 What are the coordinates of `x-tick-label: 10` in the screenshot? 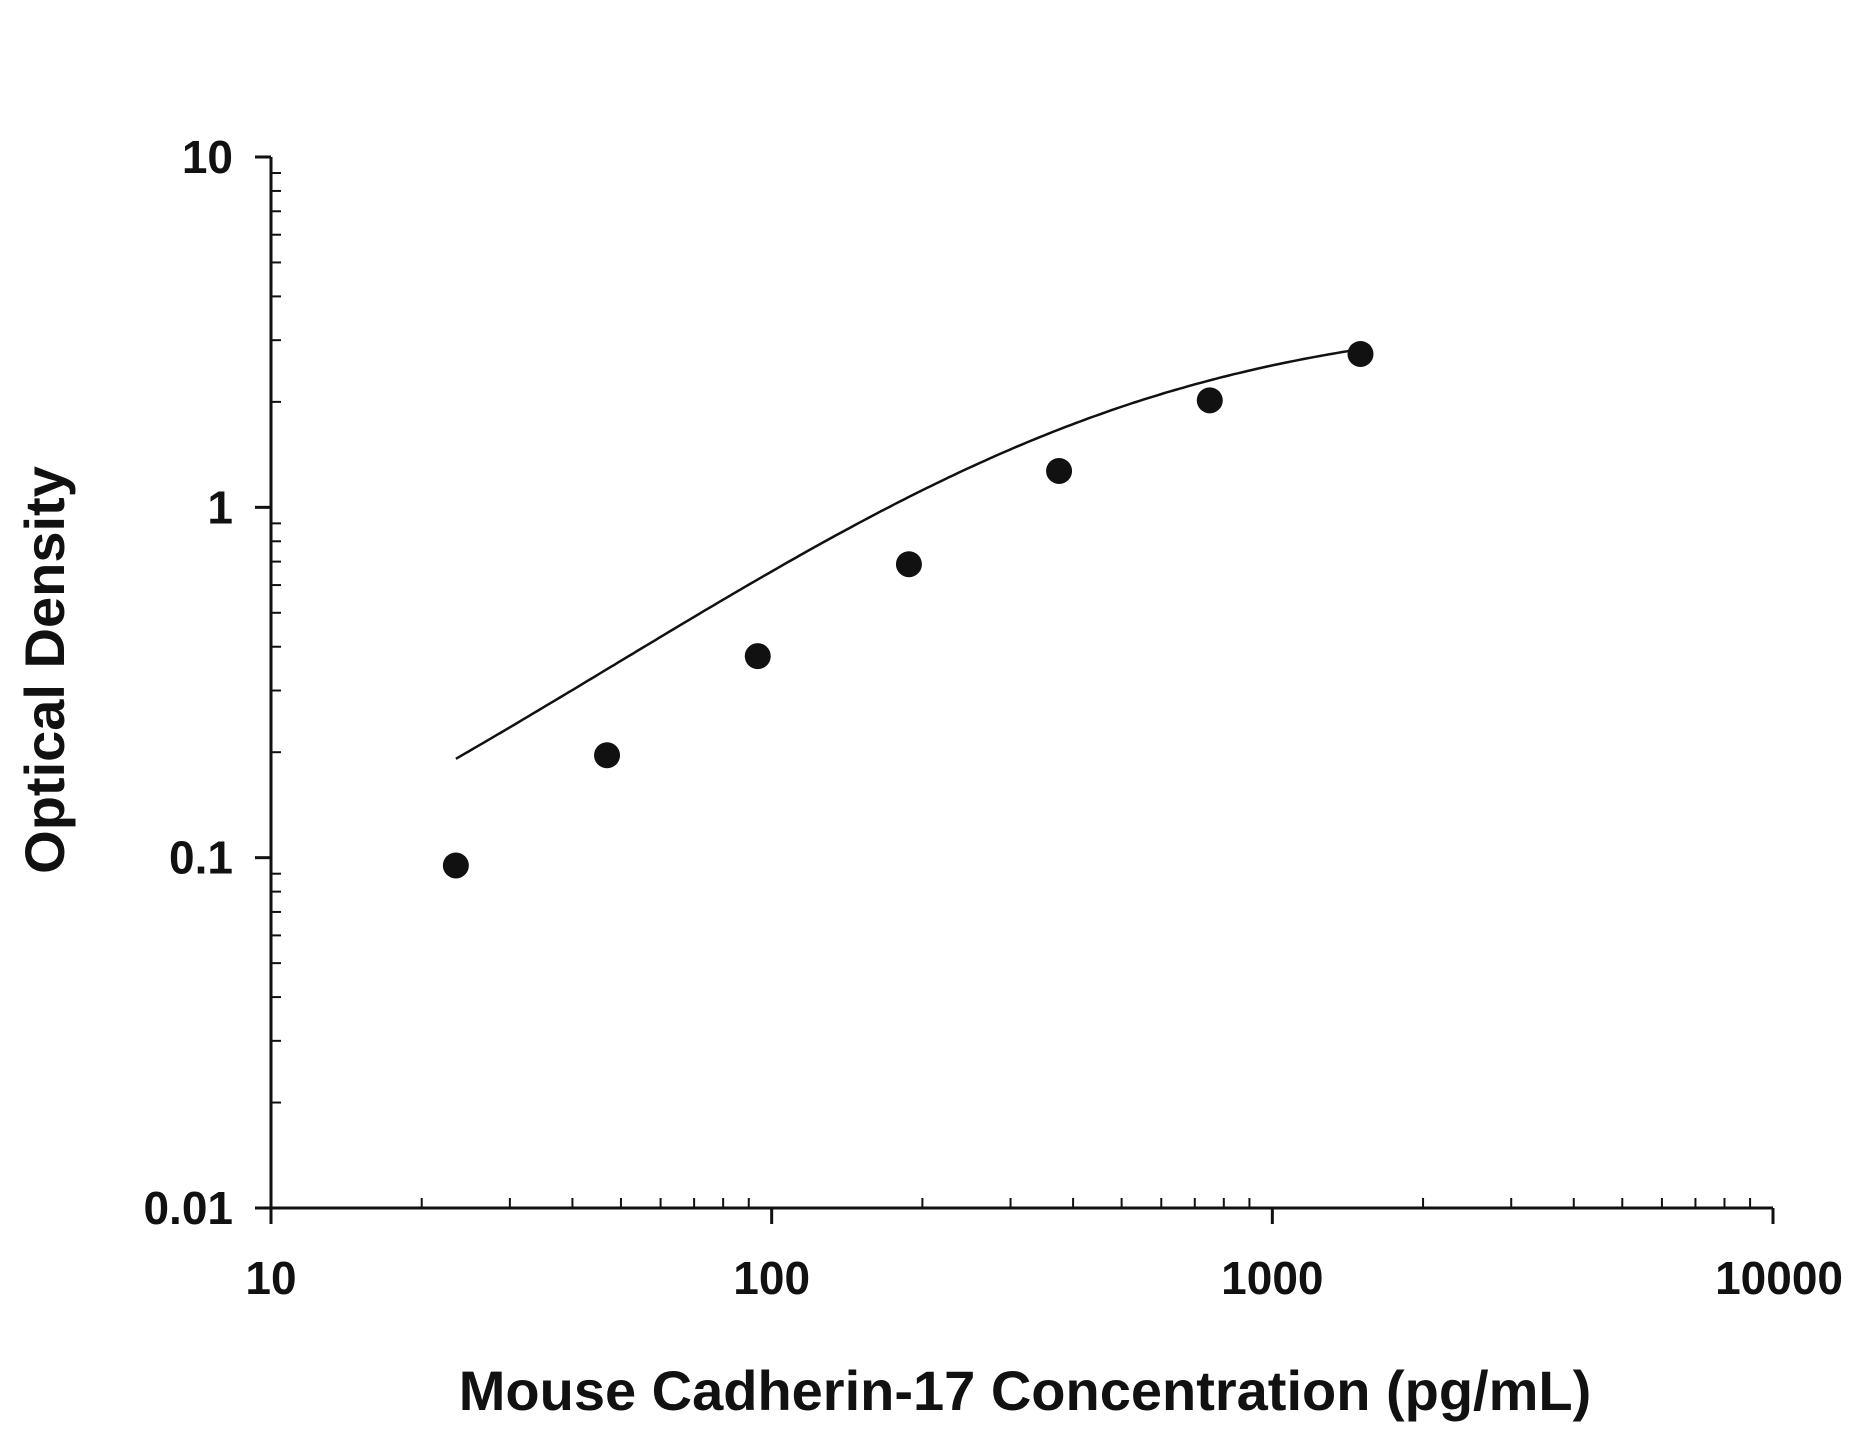 It's located at (270, 1278).